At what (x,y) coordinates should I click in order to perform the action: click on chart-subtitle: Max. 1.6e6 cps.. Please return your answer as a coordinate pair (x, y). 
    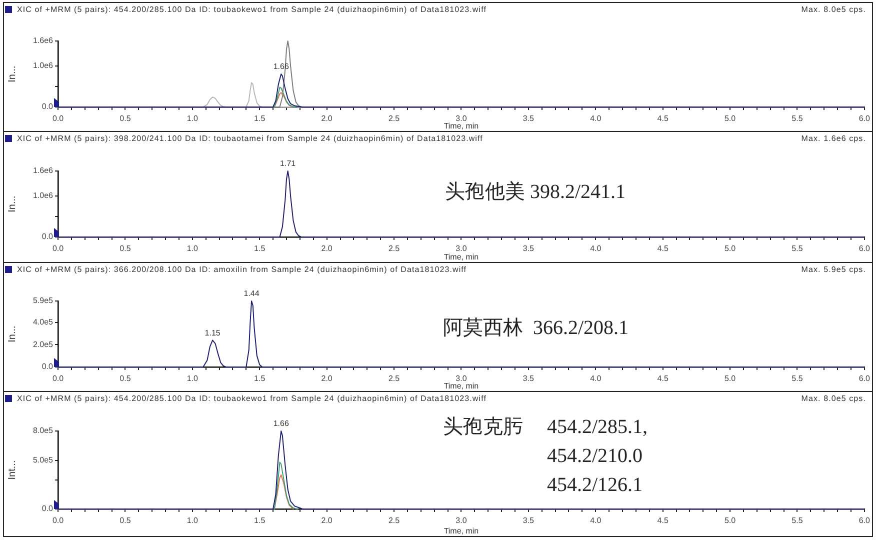
    Looking at the image, I should click on (833, 138).